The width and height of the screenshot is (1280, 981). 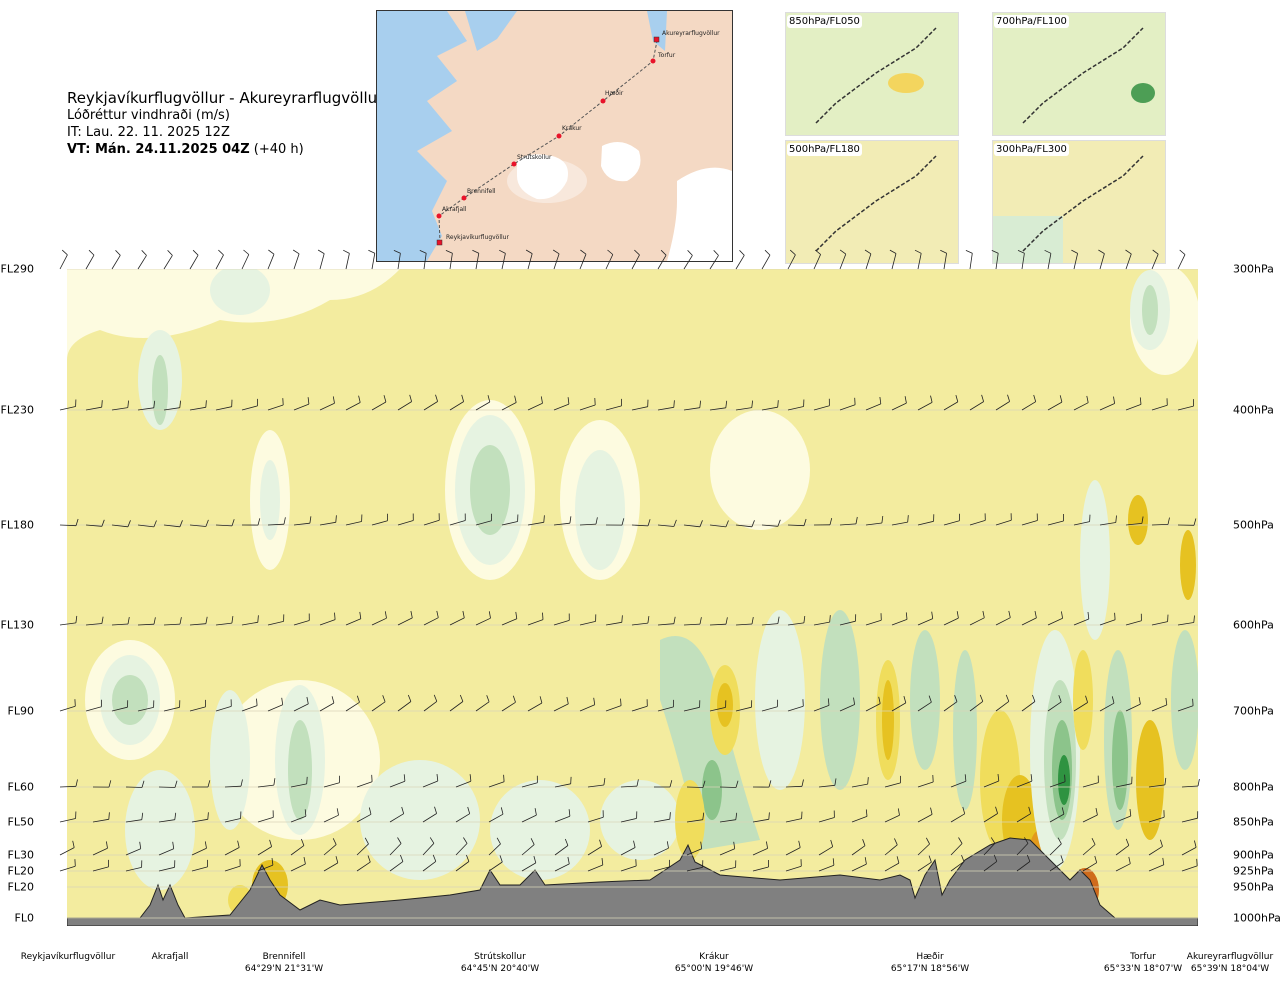 I want to click on x-location-label: Strútskollur 64°45'N 20°40'W, so click(x=500, y=963).